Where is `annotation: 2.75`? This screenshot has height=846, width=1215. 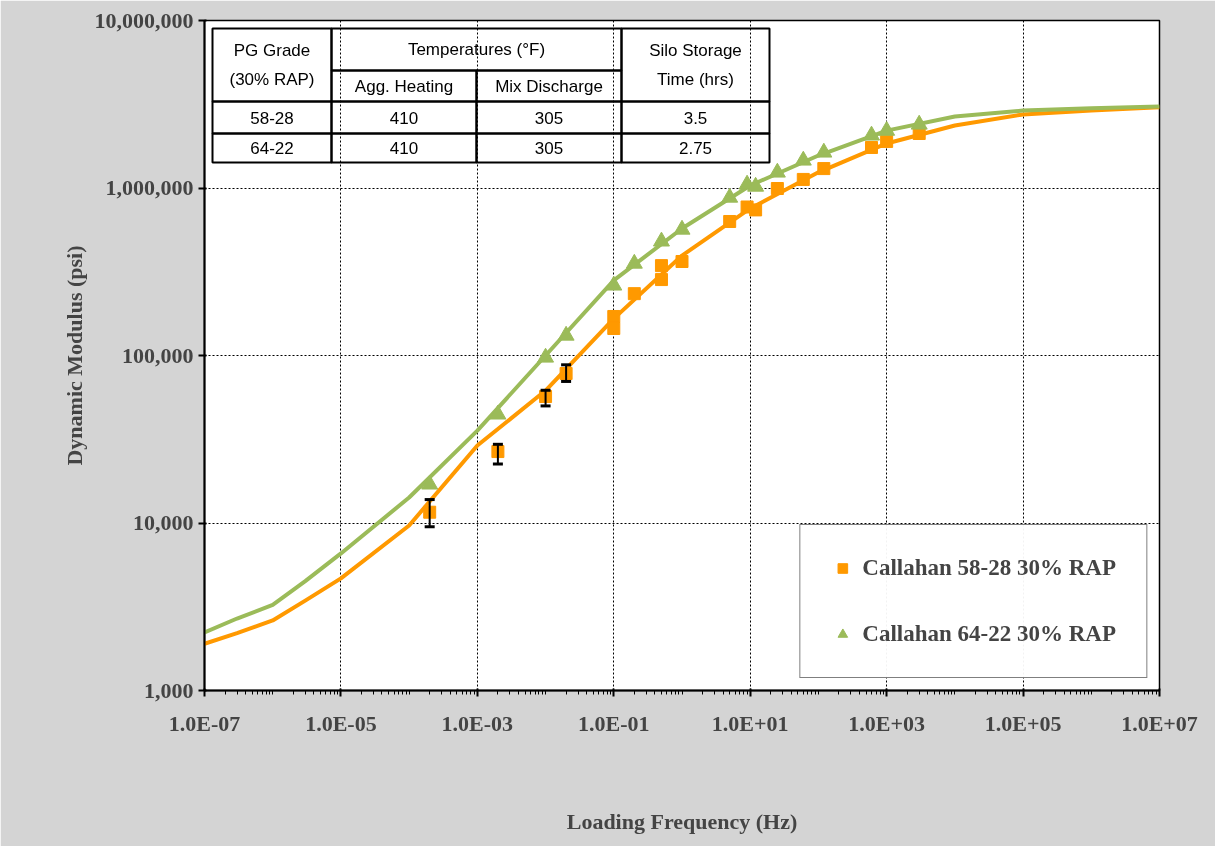
annotation: 2.75 is located at coordinates (695, 148).